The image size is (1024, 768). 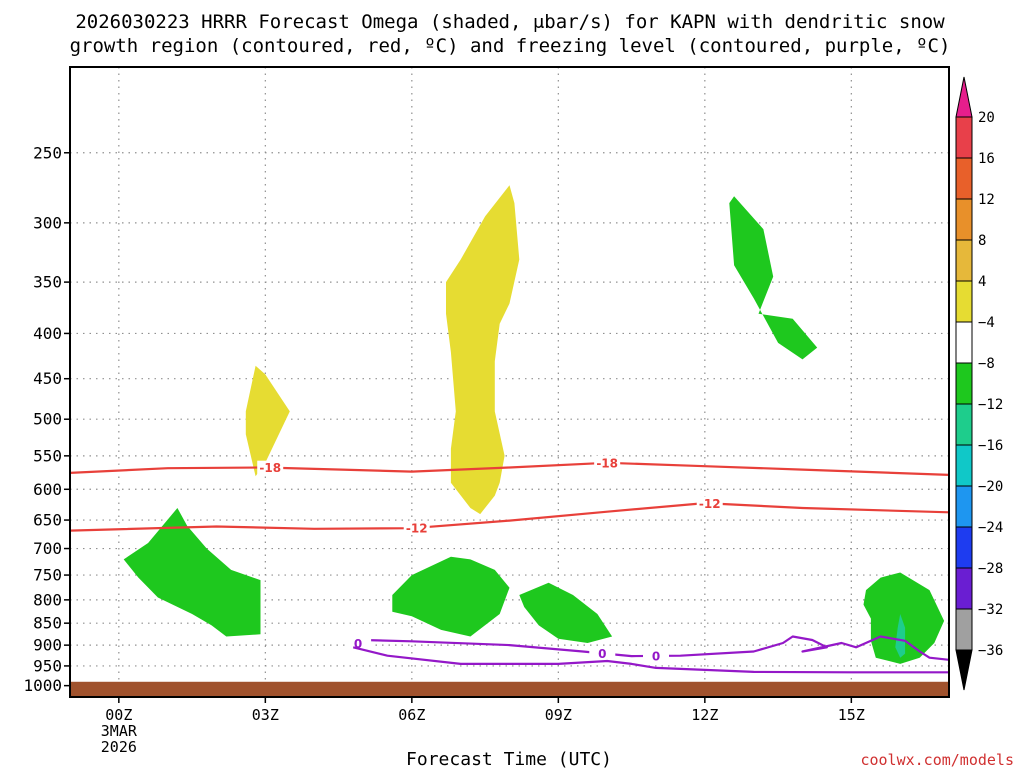 What do you see at coordinates (47, 665) in the screenshot?
I see `y-tick-label: 950` at bounding box center [47, 665].